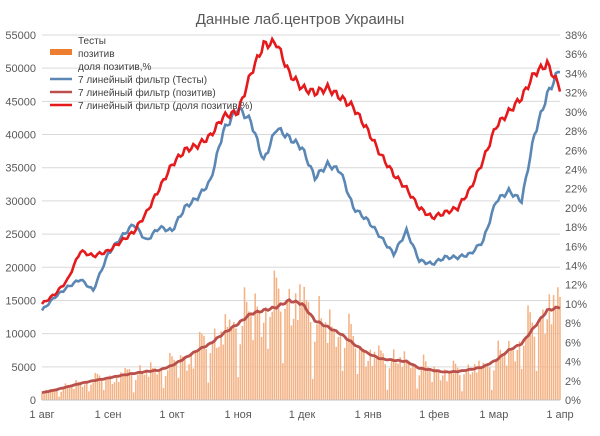 Image resolution: width=600 pixels, height=436 pixels. Describe the element at coordinates (33, 401) in the screenshot. I see `y-left-tick-label: 0` at that location.